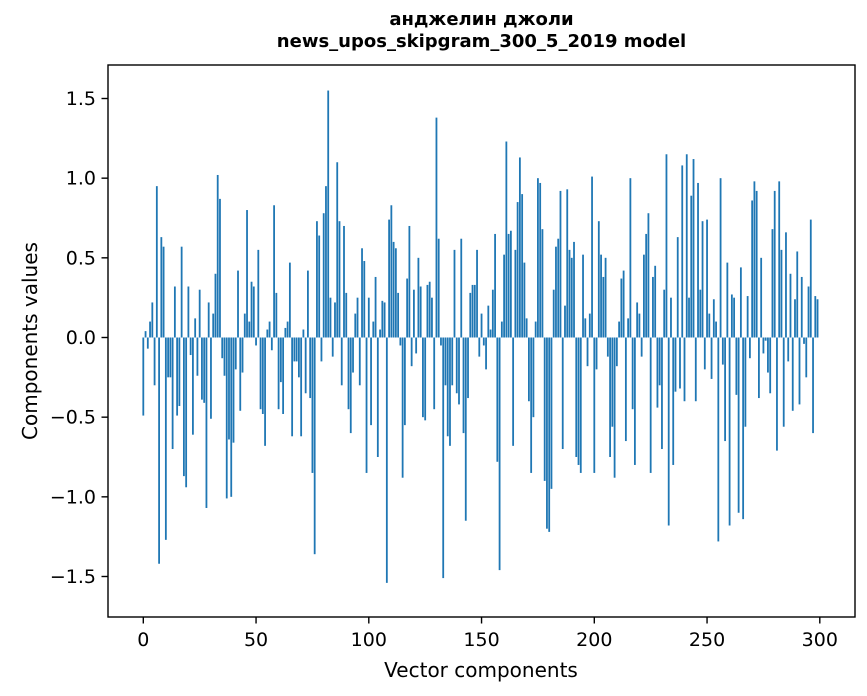 This screenshot has width=867, height=696. Describe the element at coordinates (481, 670) in the screenshot. I see `x-axis-label: Vector components` at that location.